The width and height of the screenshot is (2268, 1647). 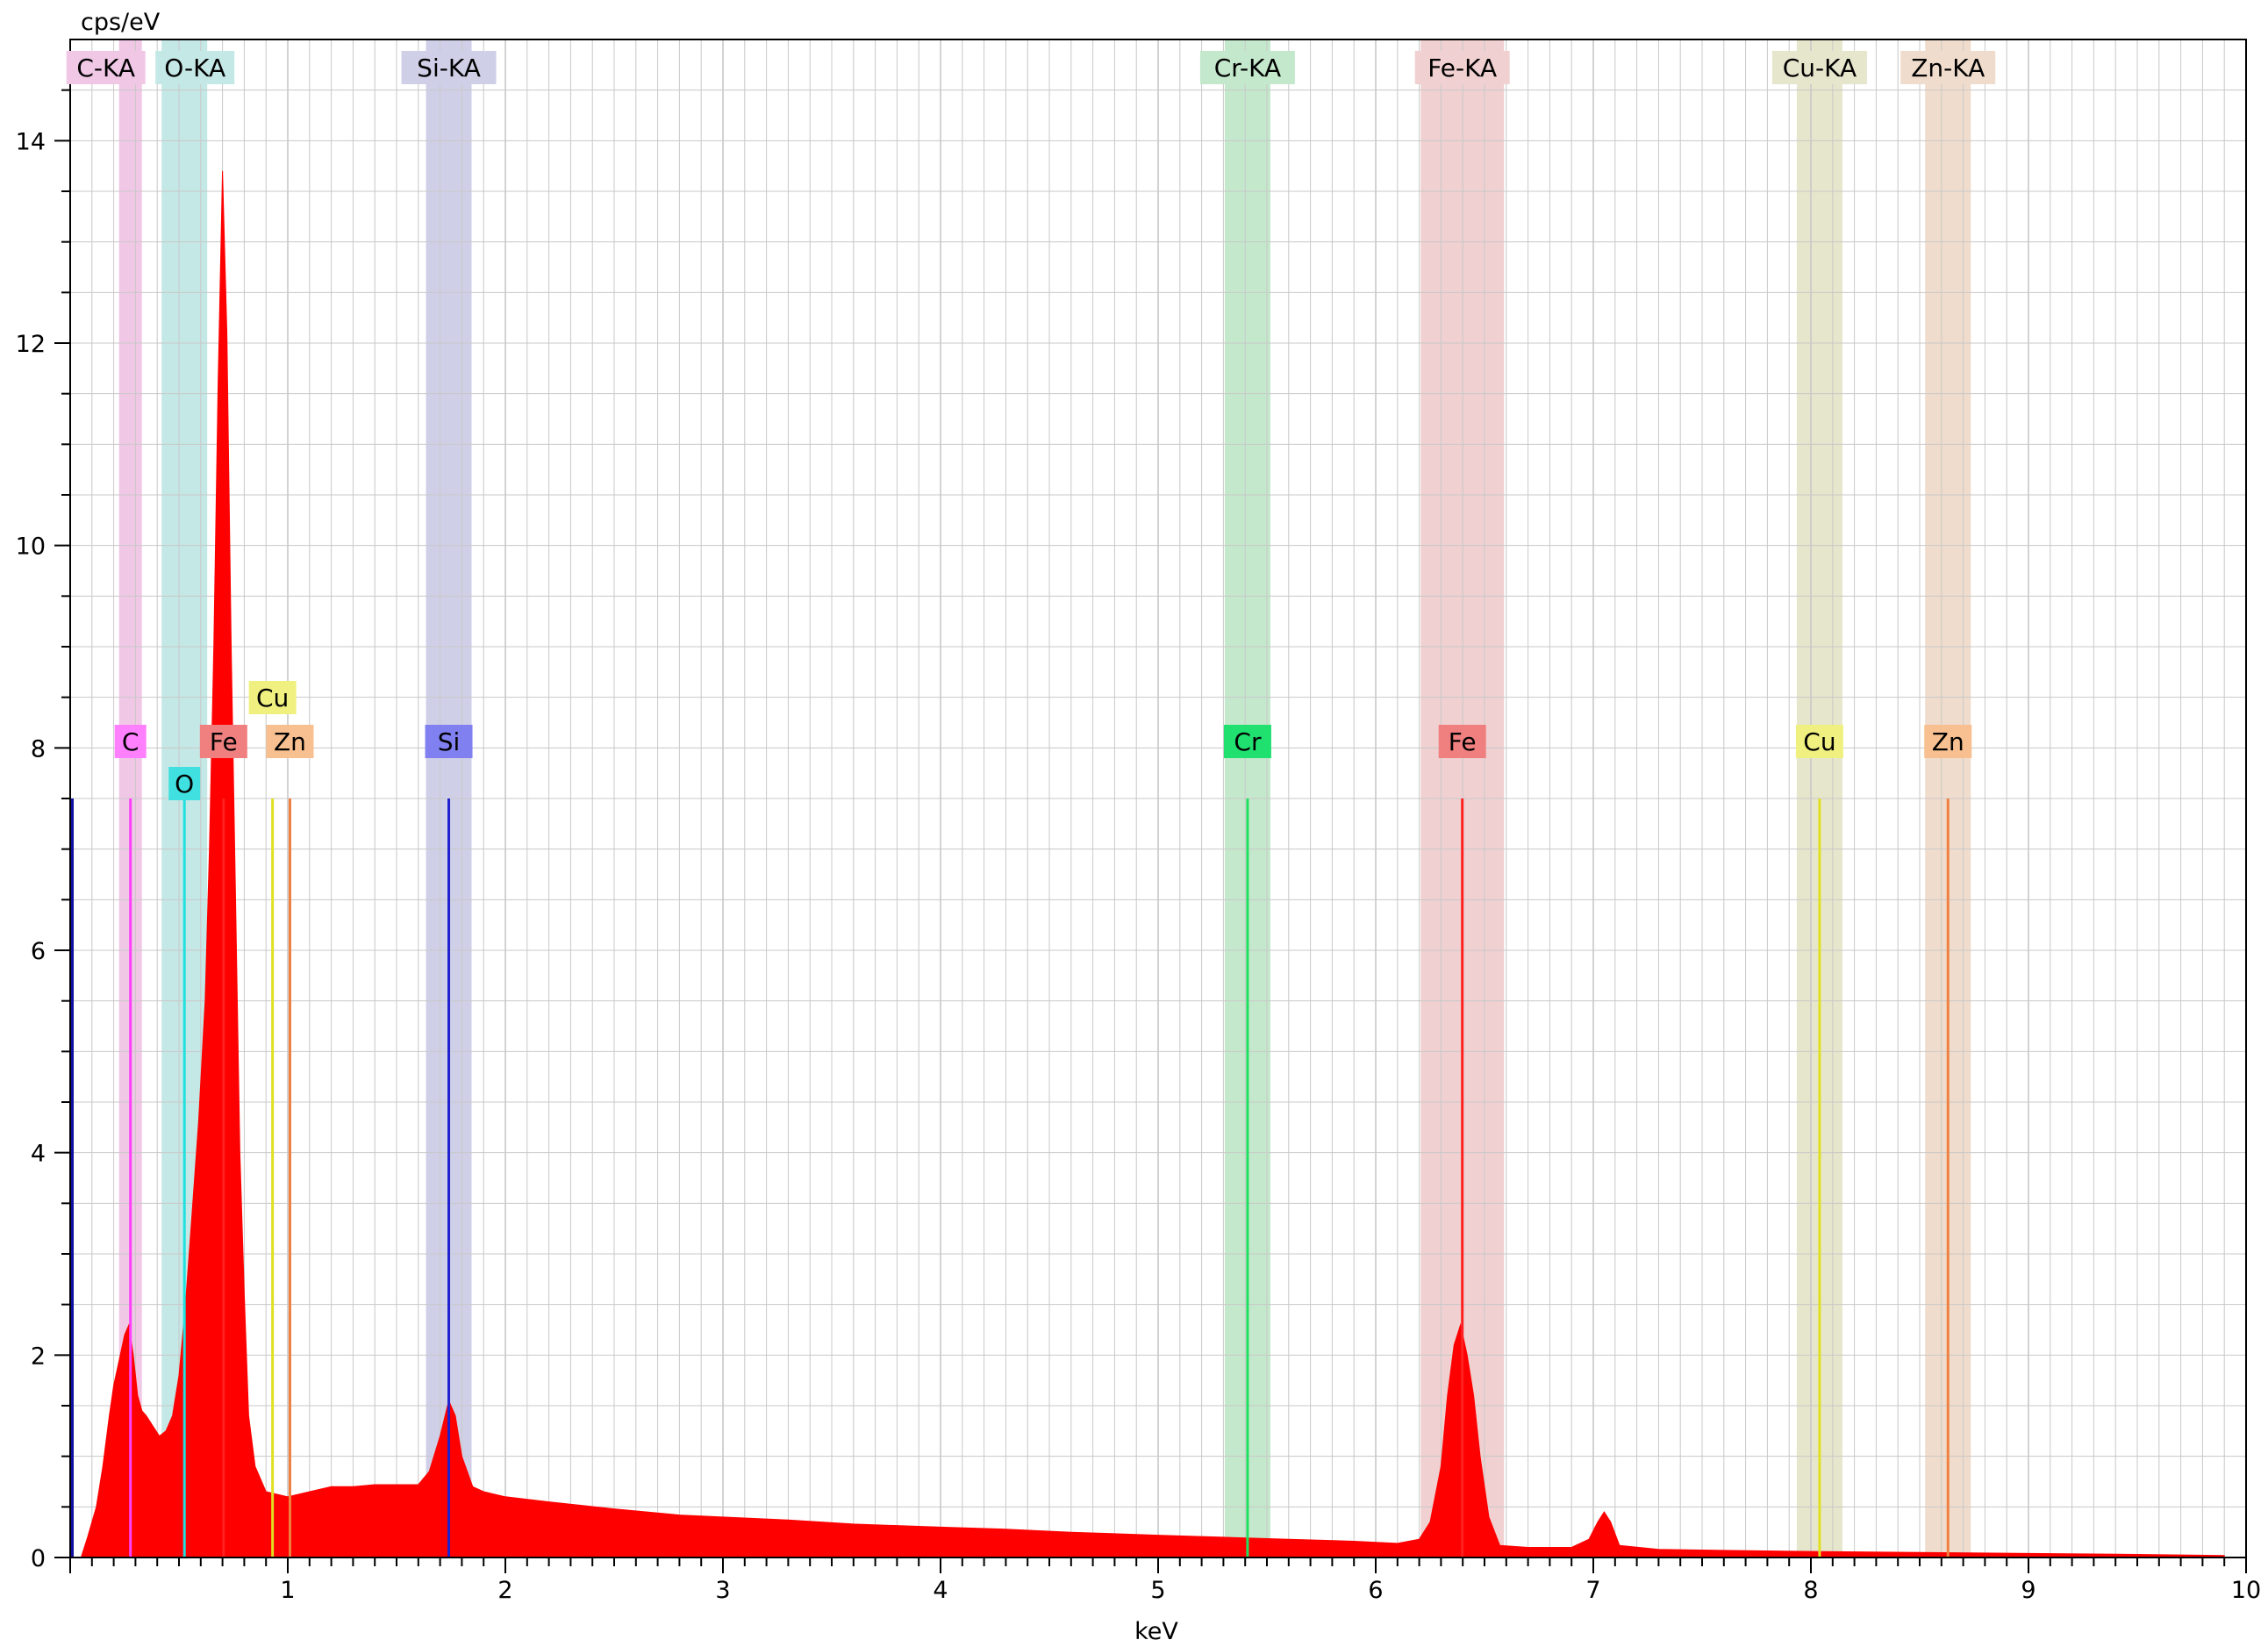 I want to click on marker-label-zn: Zn, so click(x=1948, y=741).